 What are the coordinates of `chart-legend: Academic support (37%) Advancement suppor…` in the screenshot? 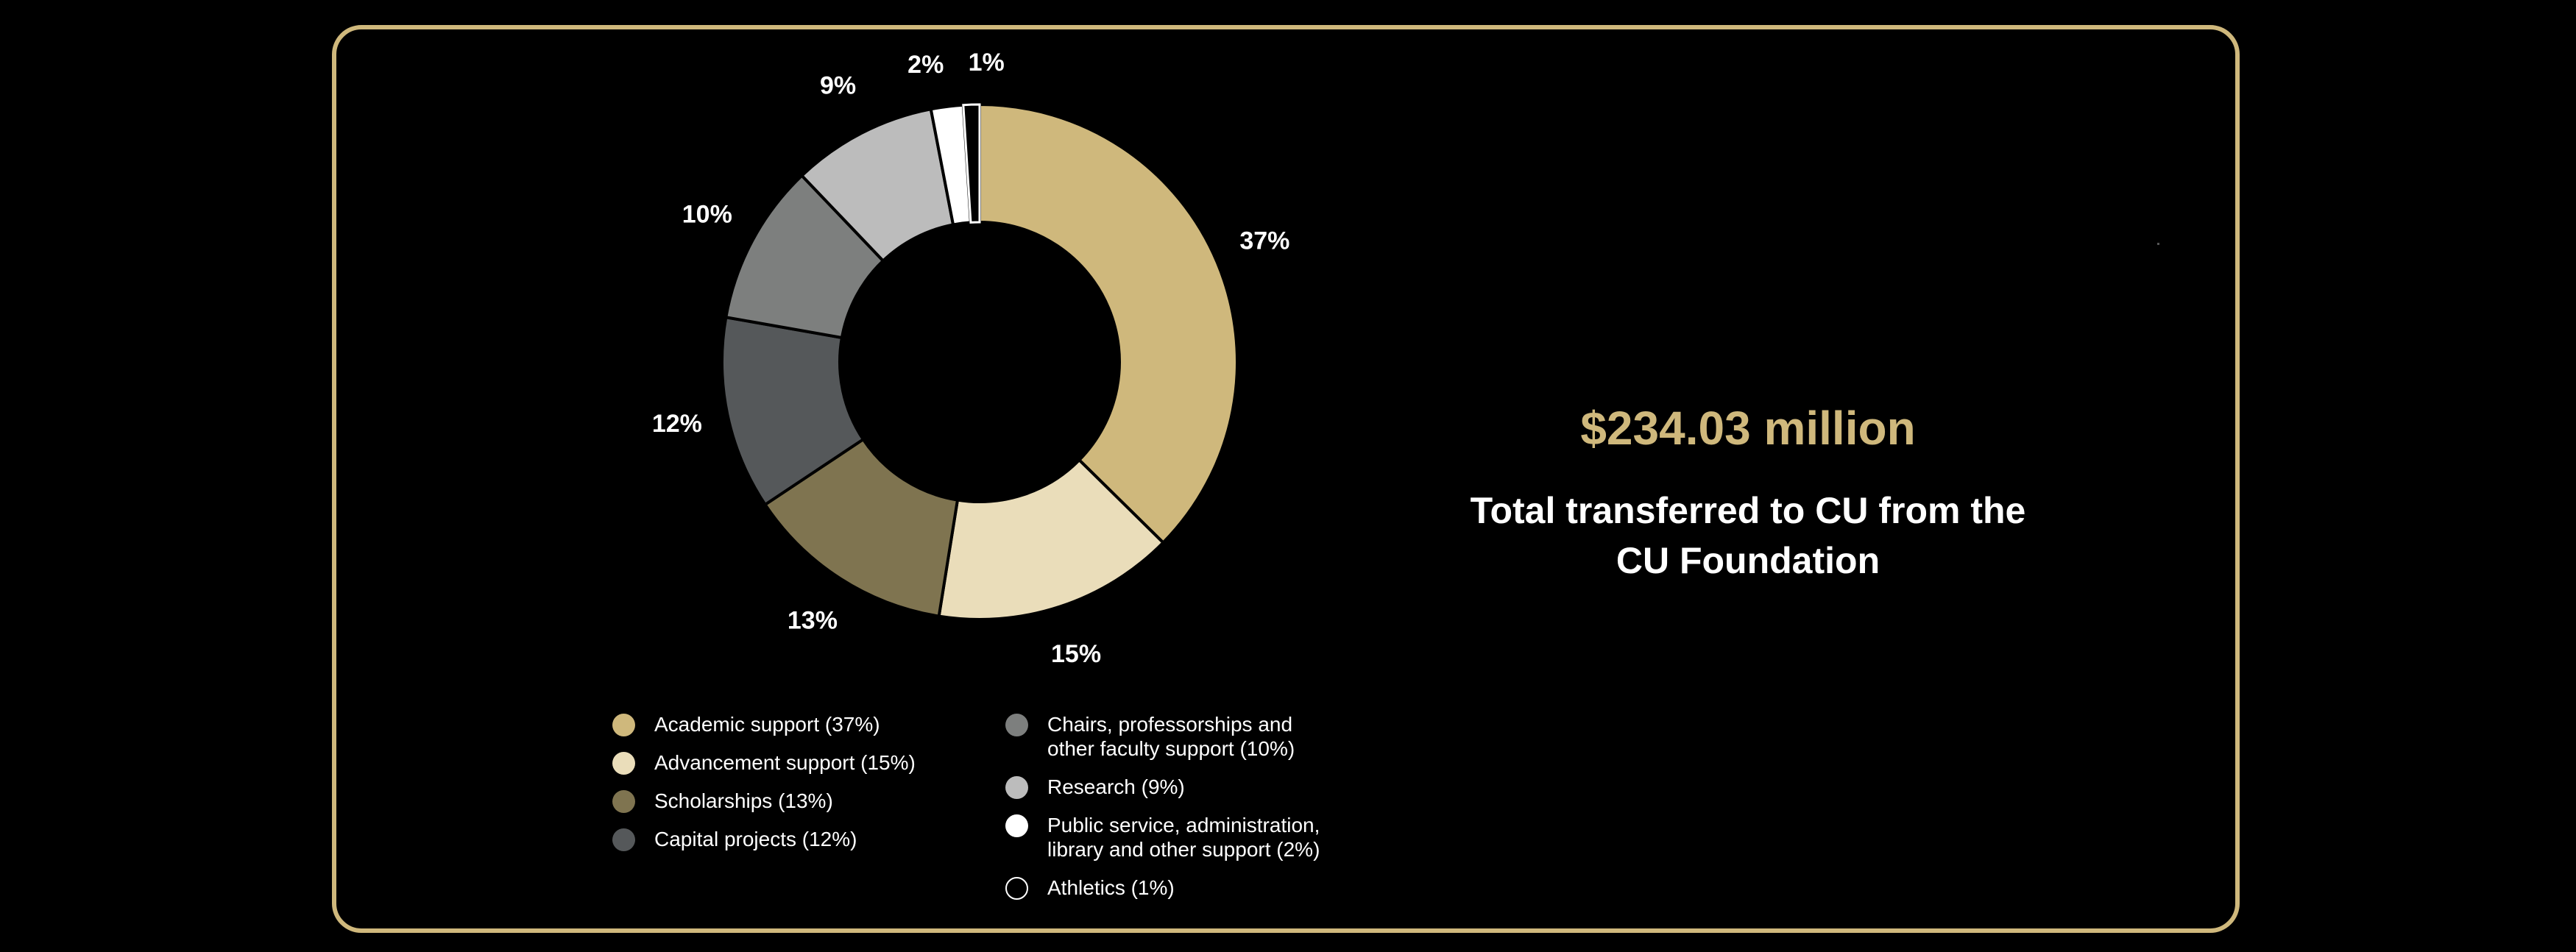 It's located at (980, 811).